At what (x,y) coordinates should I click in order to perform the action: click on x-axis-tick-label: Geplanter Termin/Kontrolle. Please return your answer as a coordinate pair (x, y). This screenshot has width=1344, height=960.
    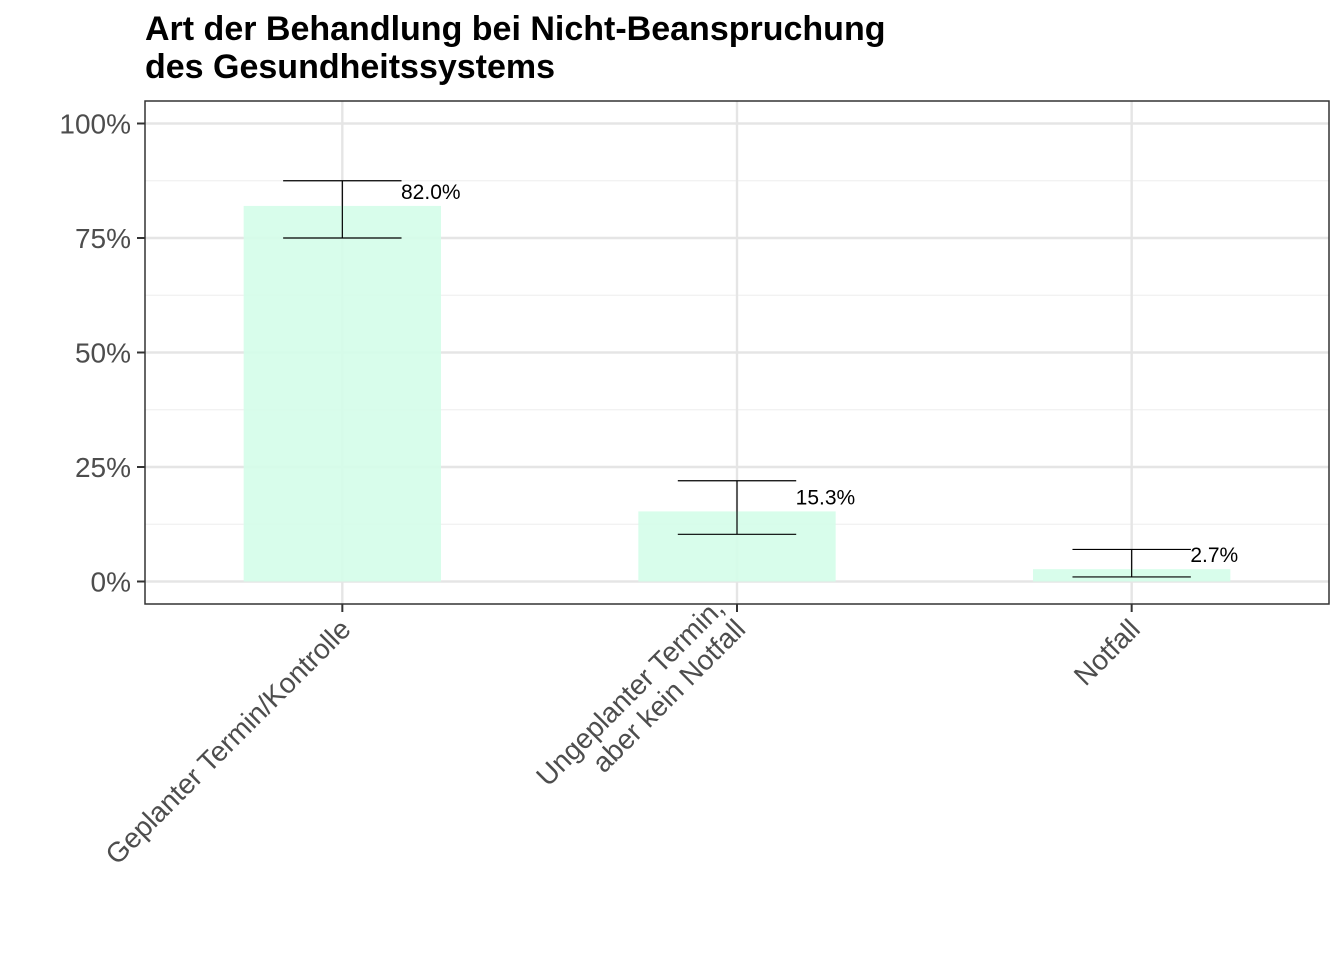
    Looking at the image, I should click on (228, 741).